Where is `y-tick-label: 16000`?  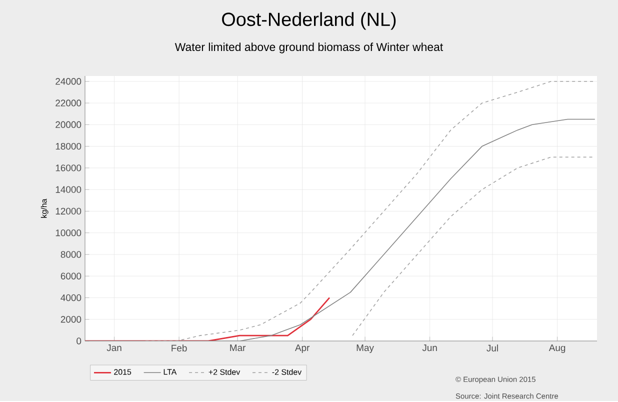
y-tick-label: 16000 is located at coordinates (69, 168).